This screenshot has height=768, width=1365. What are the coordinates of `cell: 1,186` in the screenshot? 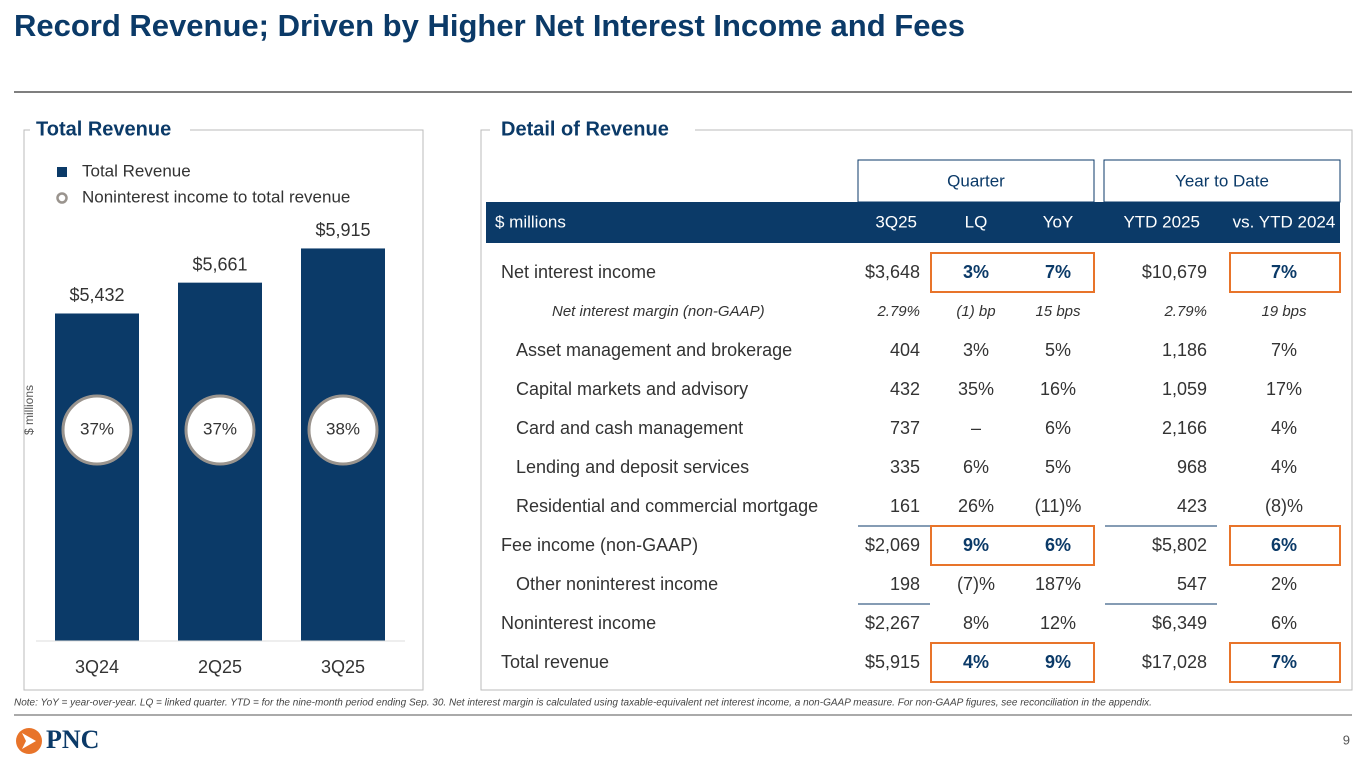 It's located at (1184, 350).